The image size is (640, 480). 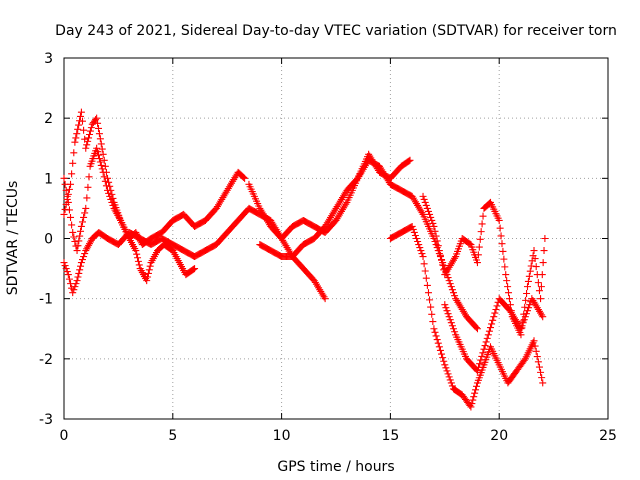 I want to click on series-trace-e, so click(x=335, y=205).